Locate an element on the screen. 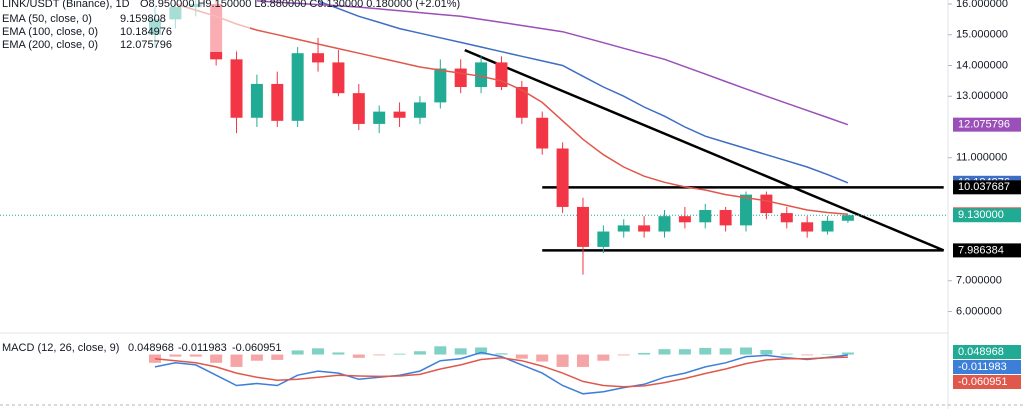 This screenshot has width=1024, height=409. y-tick-label: 13.000000 is located at coordinates (982, 96).